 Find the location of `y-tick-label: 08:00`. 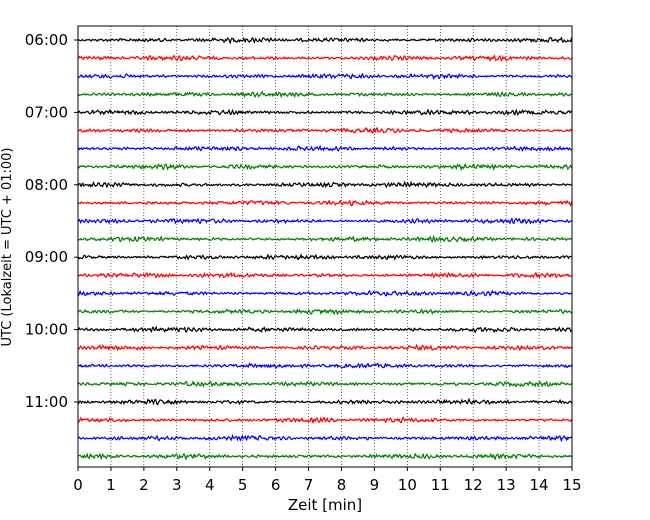

y-tick-label: 08:00 is located at coordinates (46, 185).